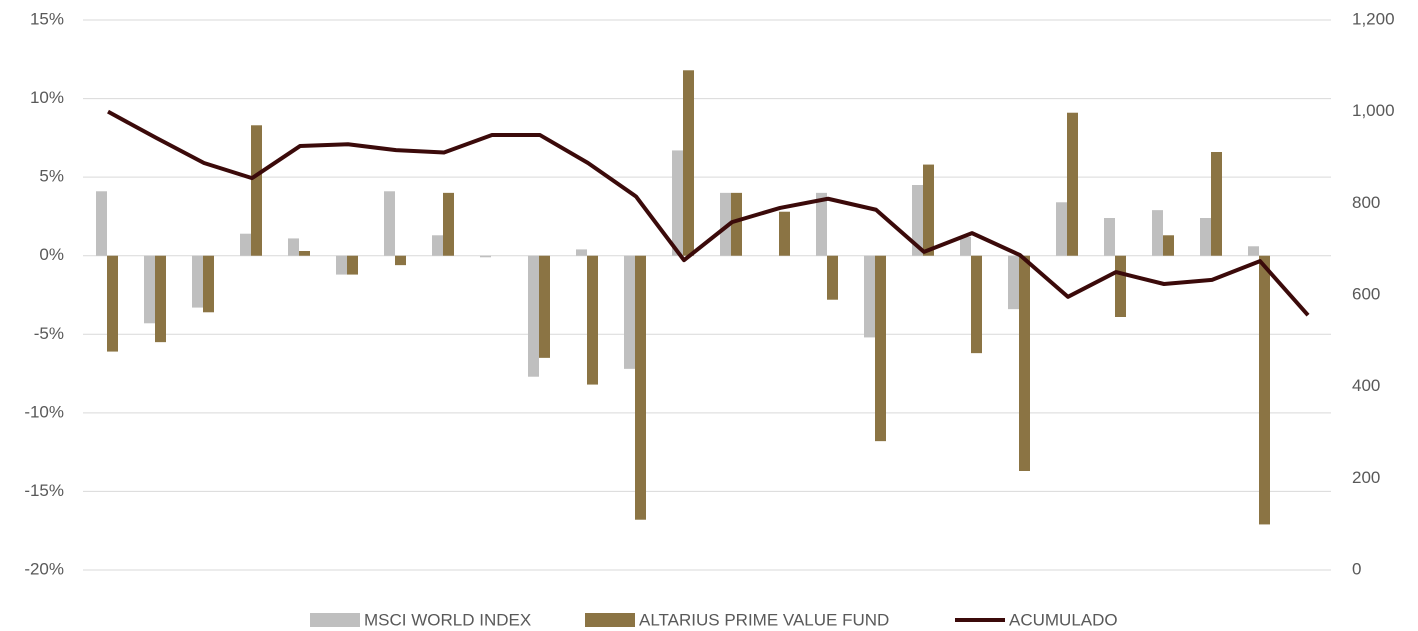  I want to click on y-tick-label: 5%, so click(51, 176).